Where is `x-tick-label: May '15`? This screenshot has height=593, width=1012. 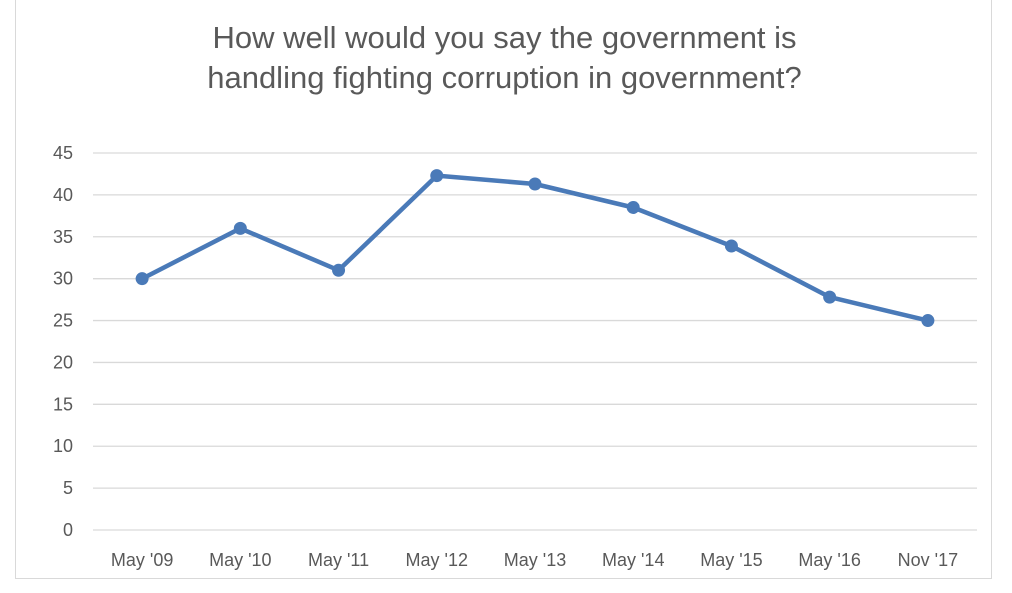
x-tick-label: May '15 is located at coordinates (731, 560).